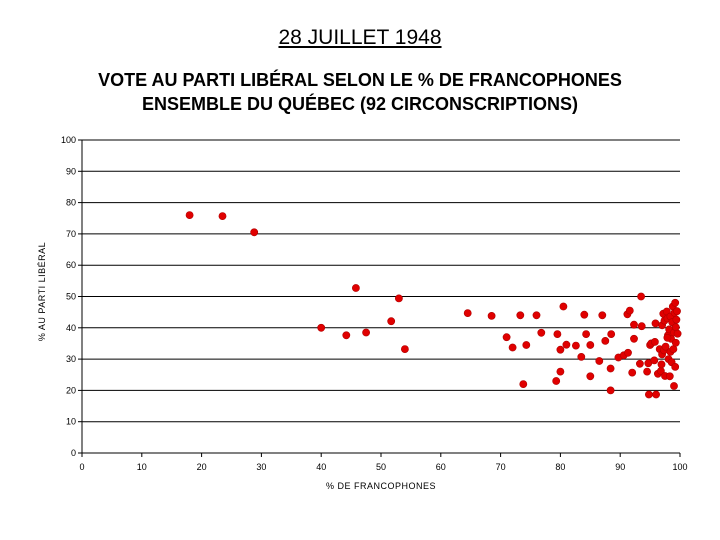 This screenshot has height=540, width=720. I want to click on y-tick-label: 90, so click(71, 171).